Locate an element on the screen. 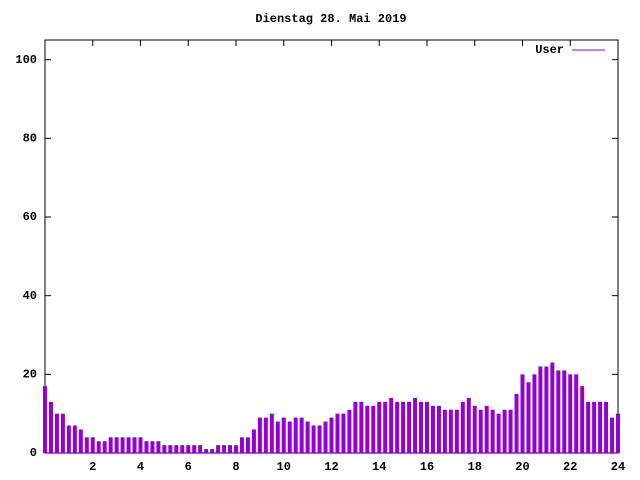  y-tick-label: 20 is located at coordinates (30, 375).